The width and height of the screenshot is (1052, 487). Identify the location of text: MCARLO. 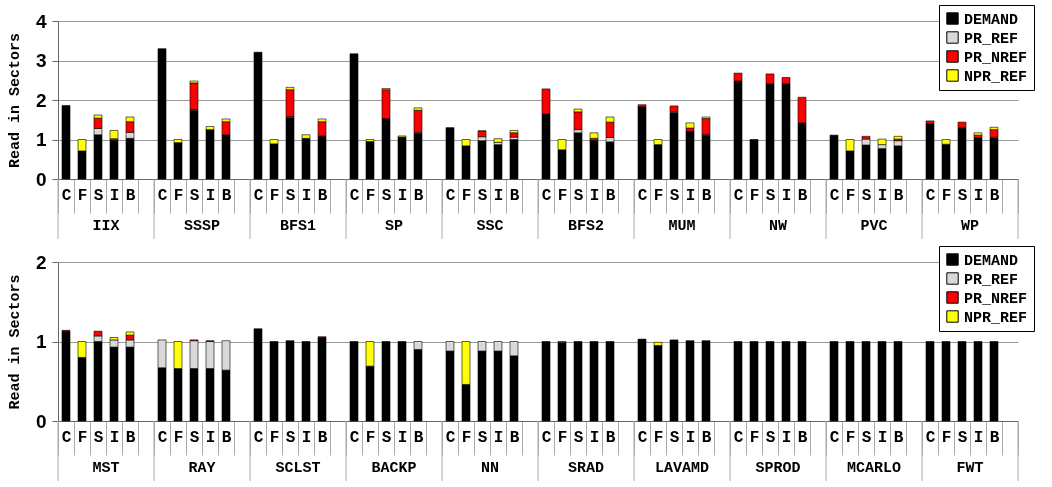
(874, 468).